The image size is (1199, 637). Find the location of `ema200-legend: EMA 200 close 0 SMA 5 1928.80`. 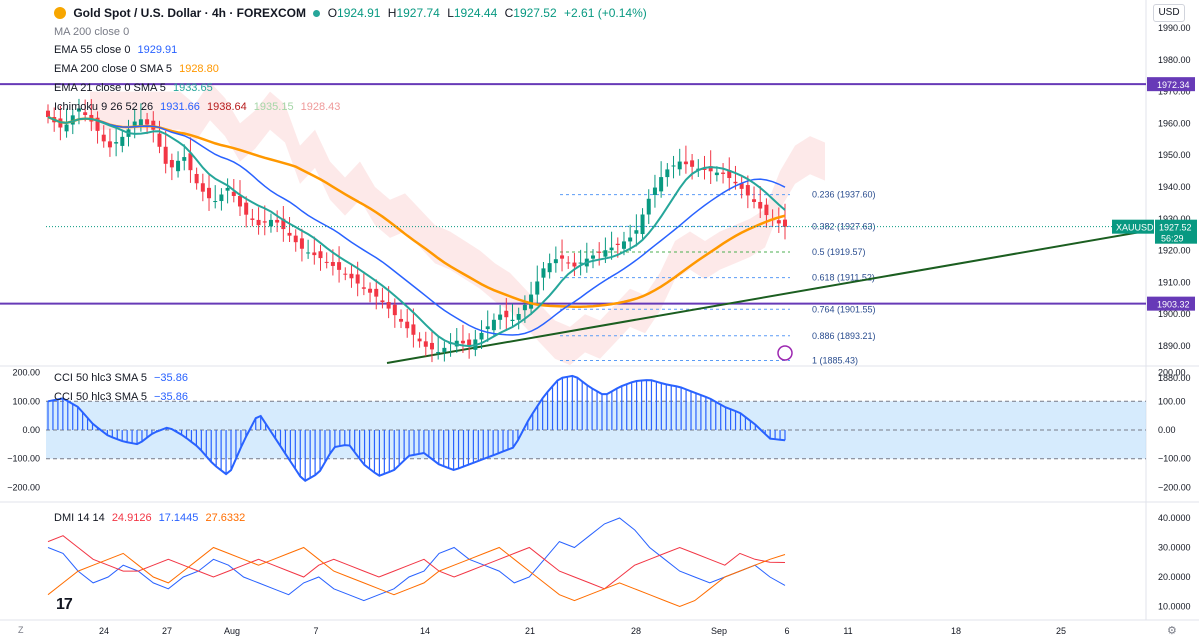

ema200-legend: EMA 200 close 0 SMA 5 1928.80 is located at coordinates (138, 69).